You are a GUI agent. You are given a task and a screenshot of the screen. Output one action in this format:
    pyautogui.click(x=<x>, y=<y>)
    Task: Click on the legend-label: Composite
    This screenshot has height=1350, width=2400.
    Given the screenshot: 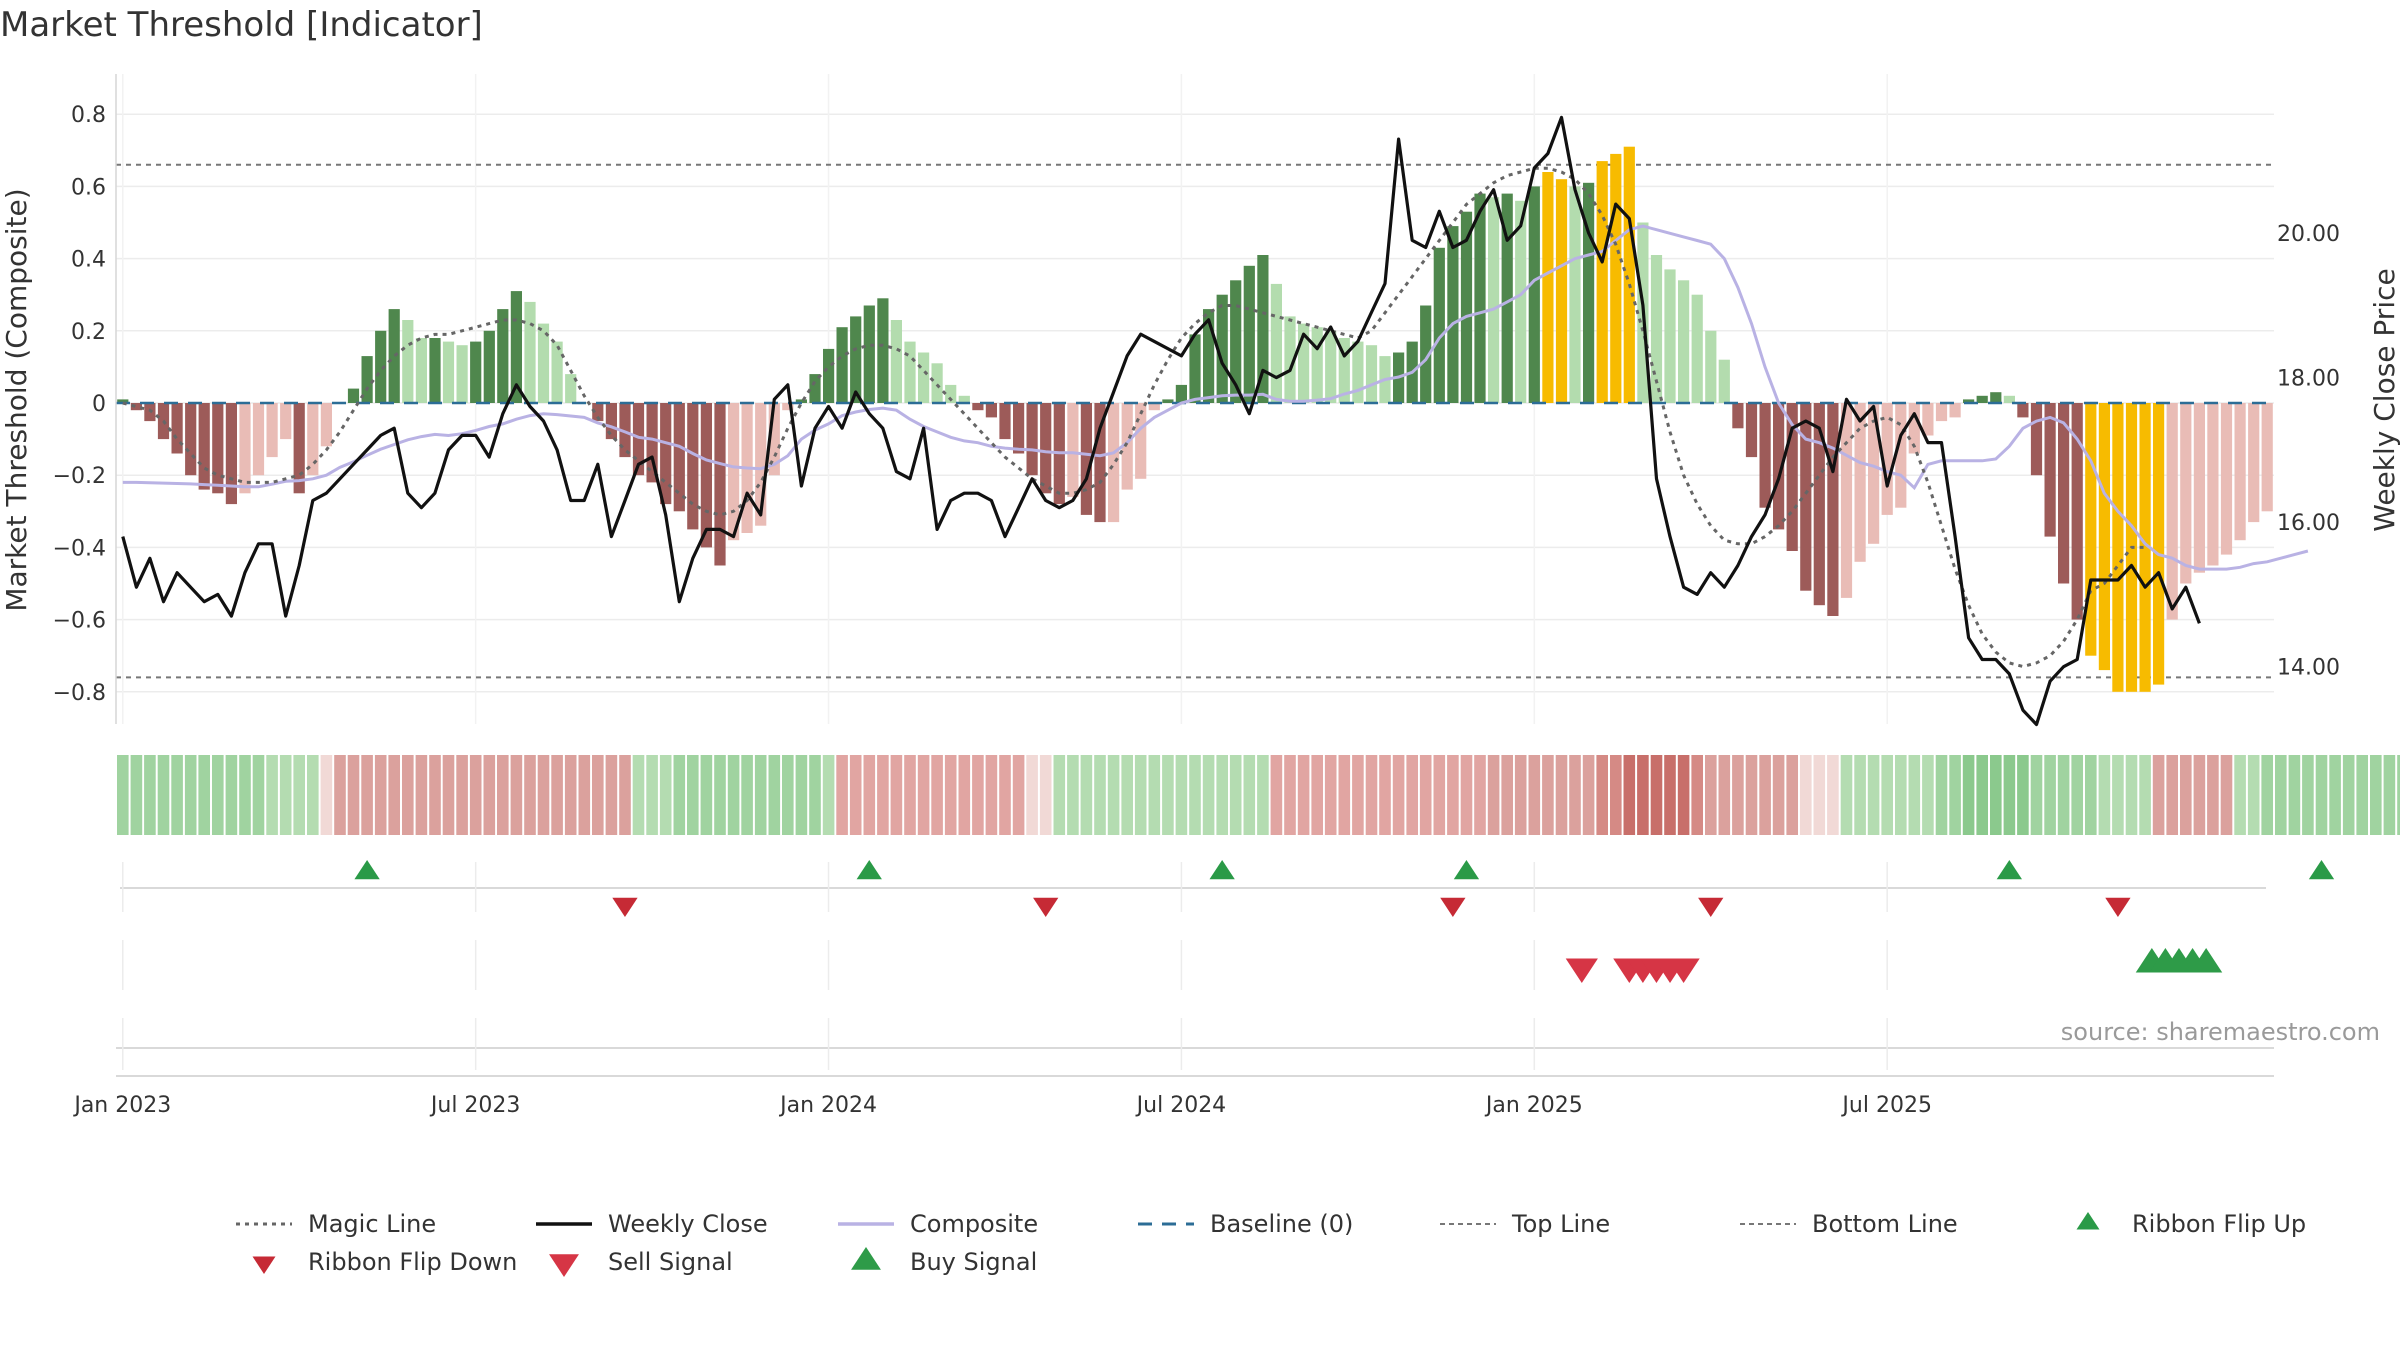 What is the action you would take?
    pyautogui.click(x=974, y=1224)
    